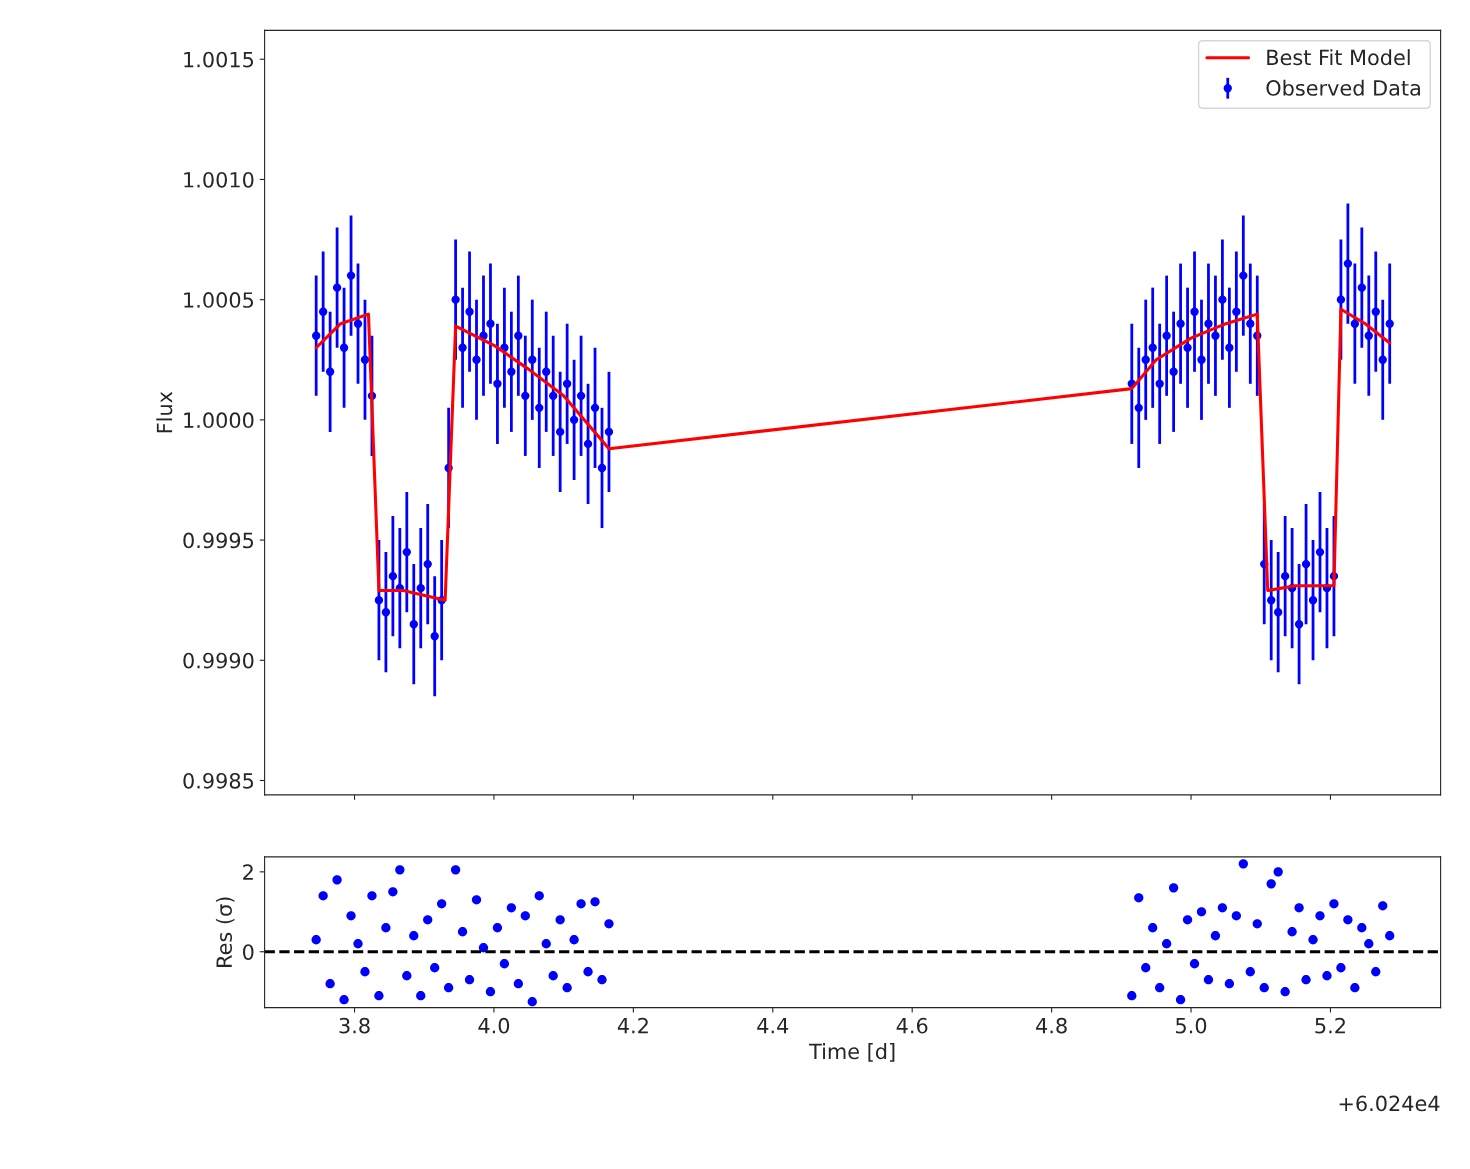  What do you see at coordinates (218, 780) in the screenshot?
I see `y-tick-label: 0.9985` at bounding box center [218, 780].